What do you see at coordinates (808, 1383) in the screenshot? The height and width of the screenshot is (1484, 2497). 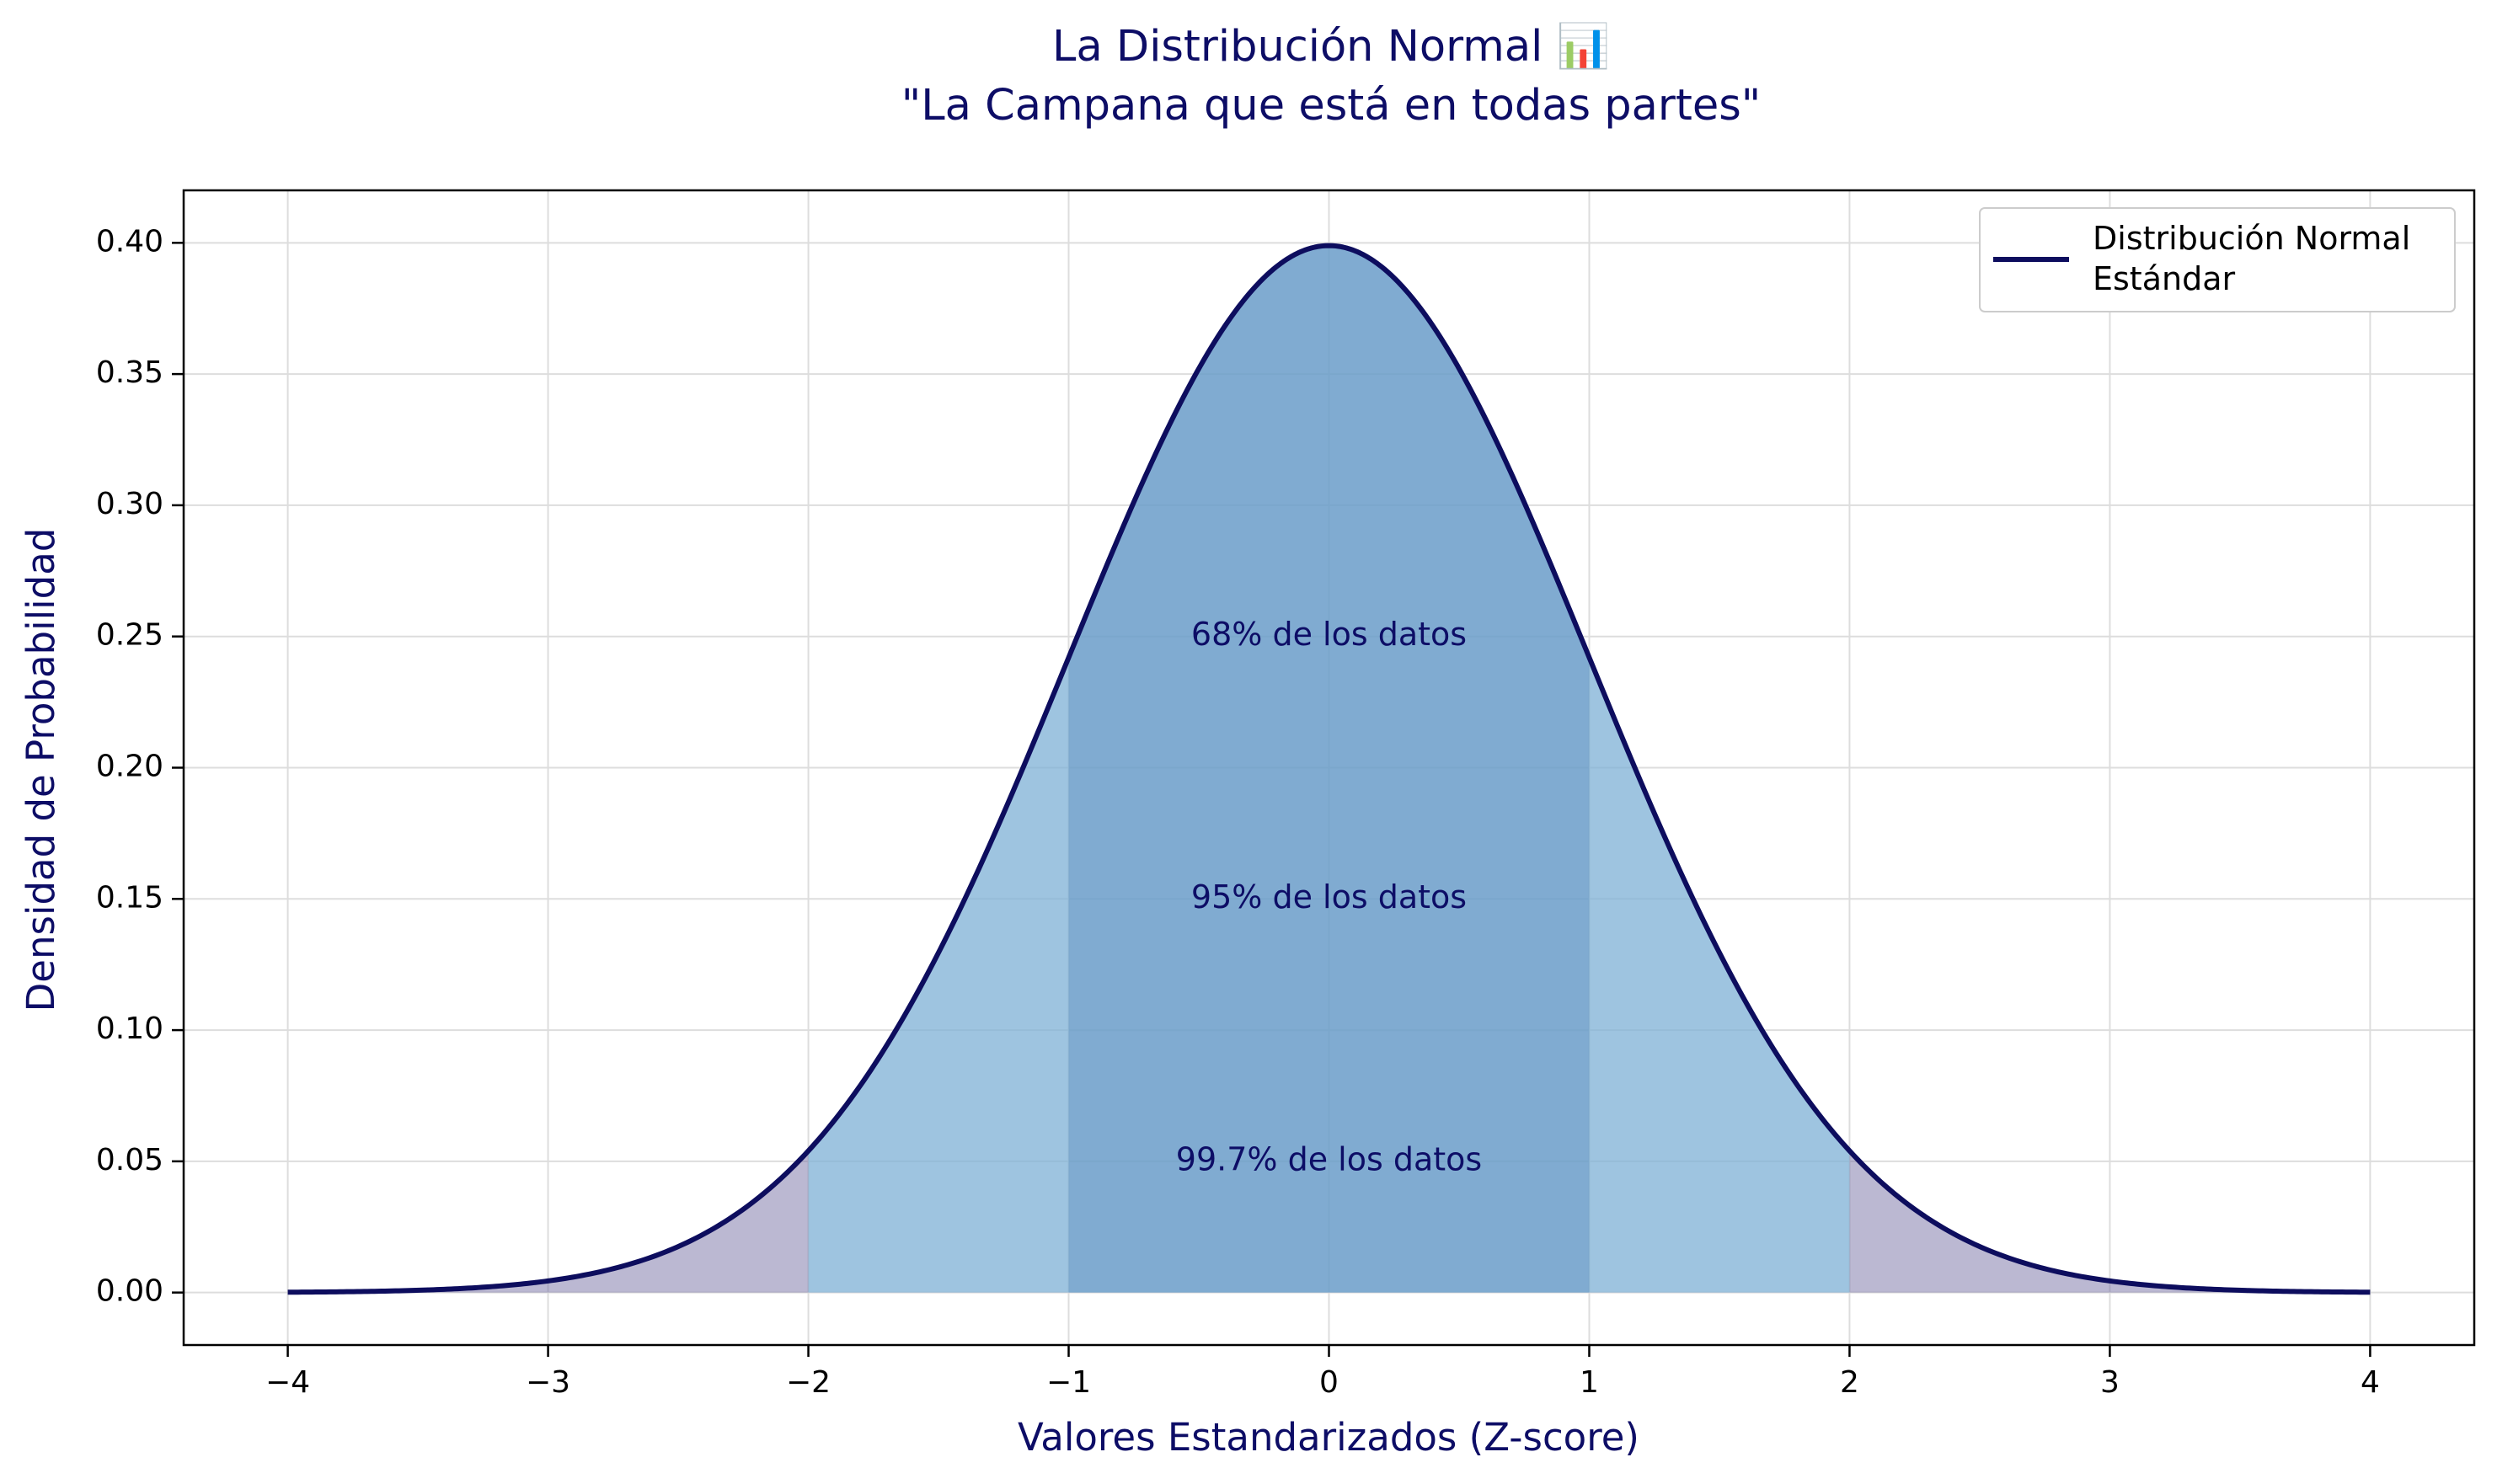 I see `x-tick-label: −2` at bounding box center [808, 1383].